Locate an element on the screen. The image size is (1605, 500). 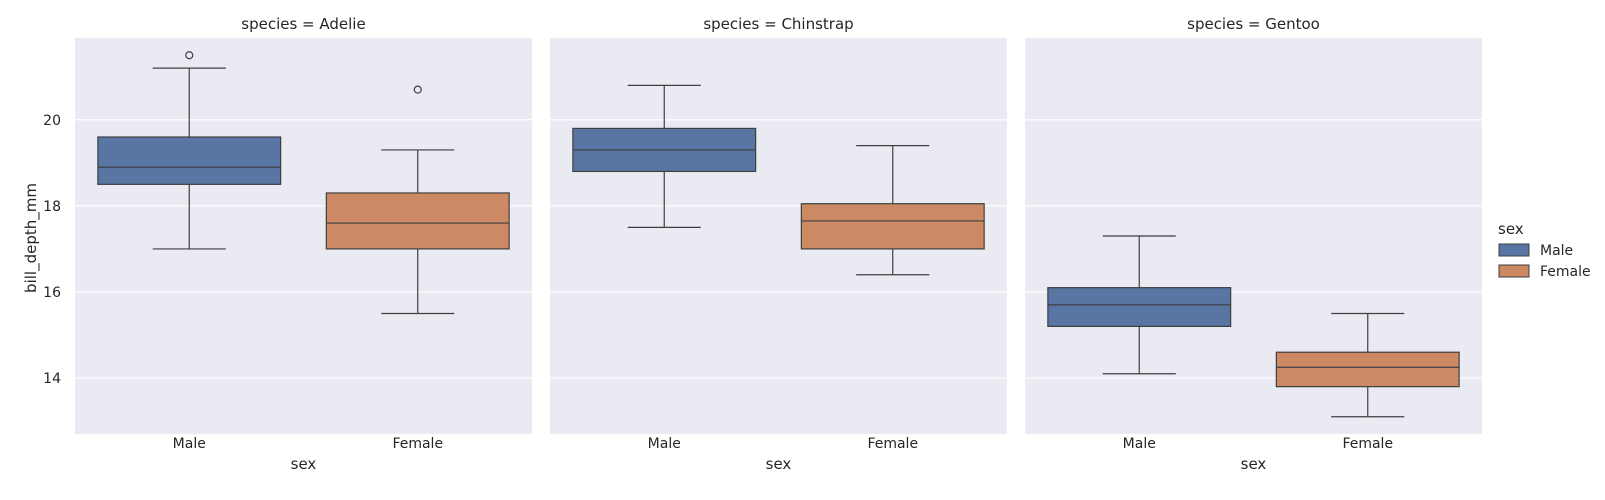
y-tick-label: 20 is located at coordinates (52, 121).